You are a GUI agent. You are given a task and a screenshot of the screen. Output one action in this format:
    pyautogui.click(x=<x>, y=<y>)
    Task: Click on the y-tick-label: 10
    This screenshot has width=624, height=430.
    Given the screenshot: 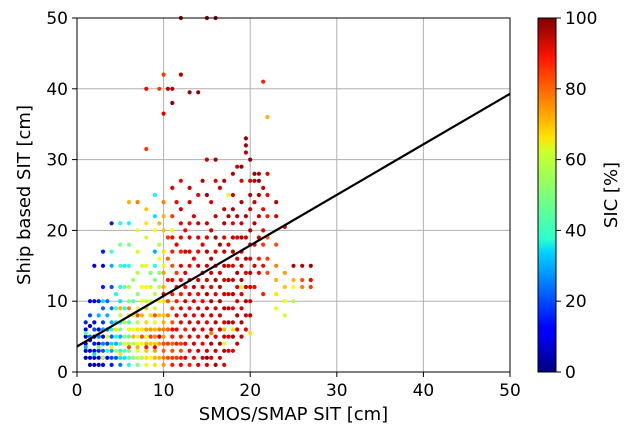 What is the action you would take?
    pyautogui.click(x=57, y=302)
    